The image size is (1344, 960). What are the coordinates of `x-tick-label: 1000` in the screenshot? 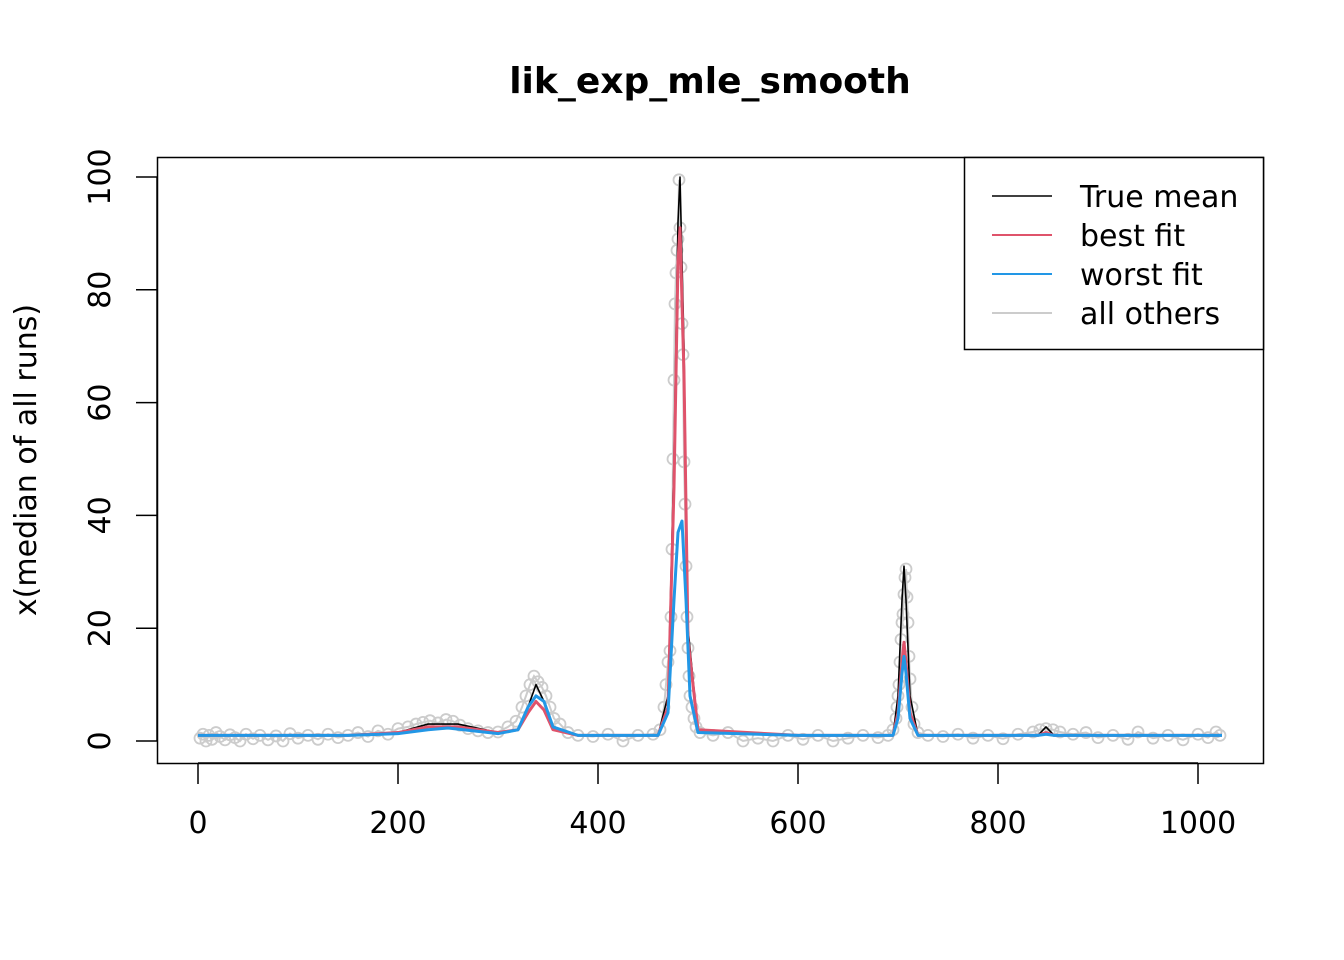 It's located at (1198, 823).